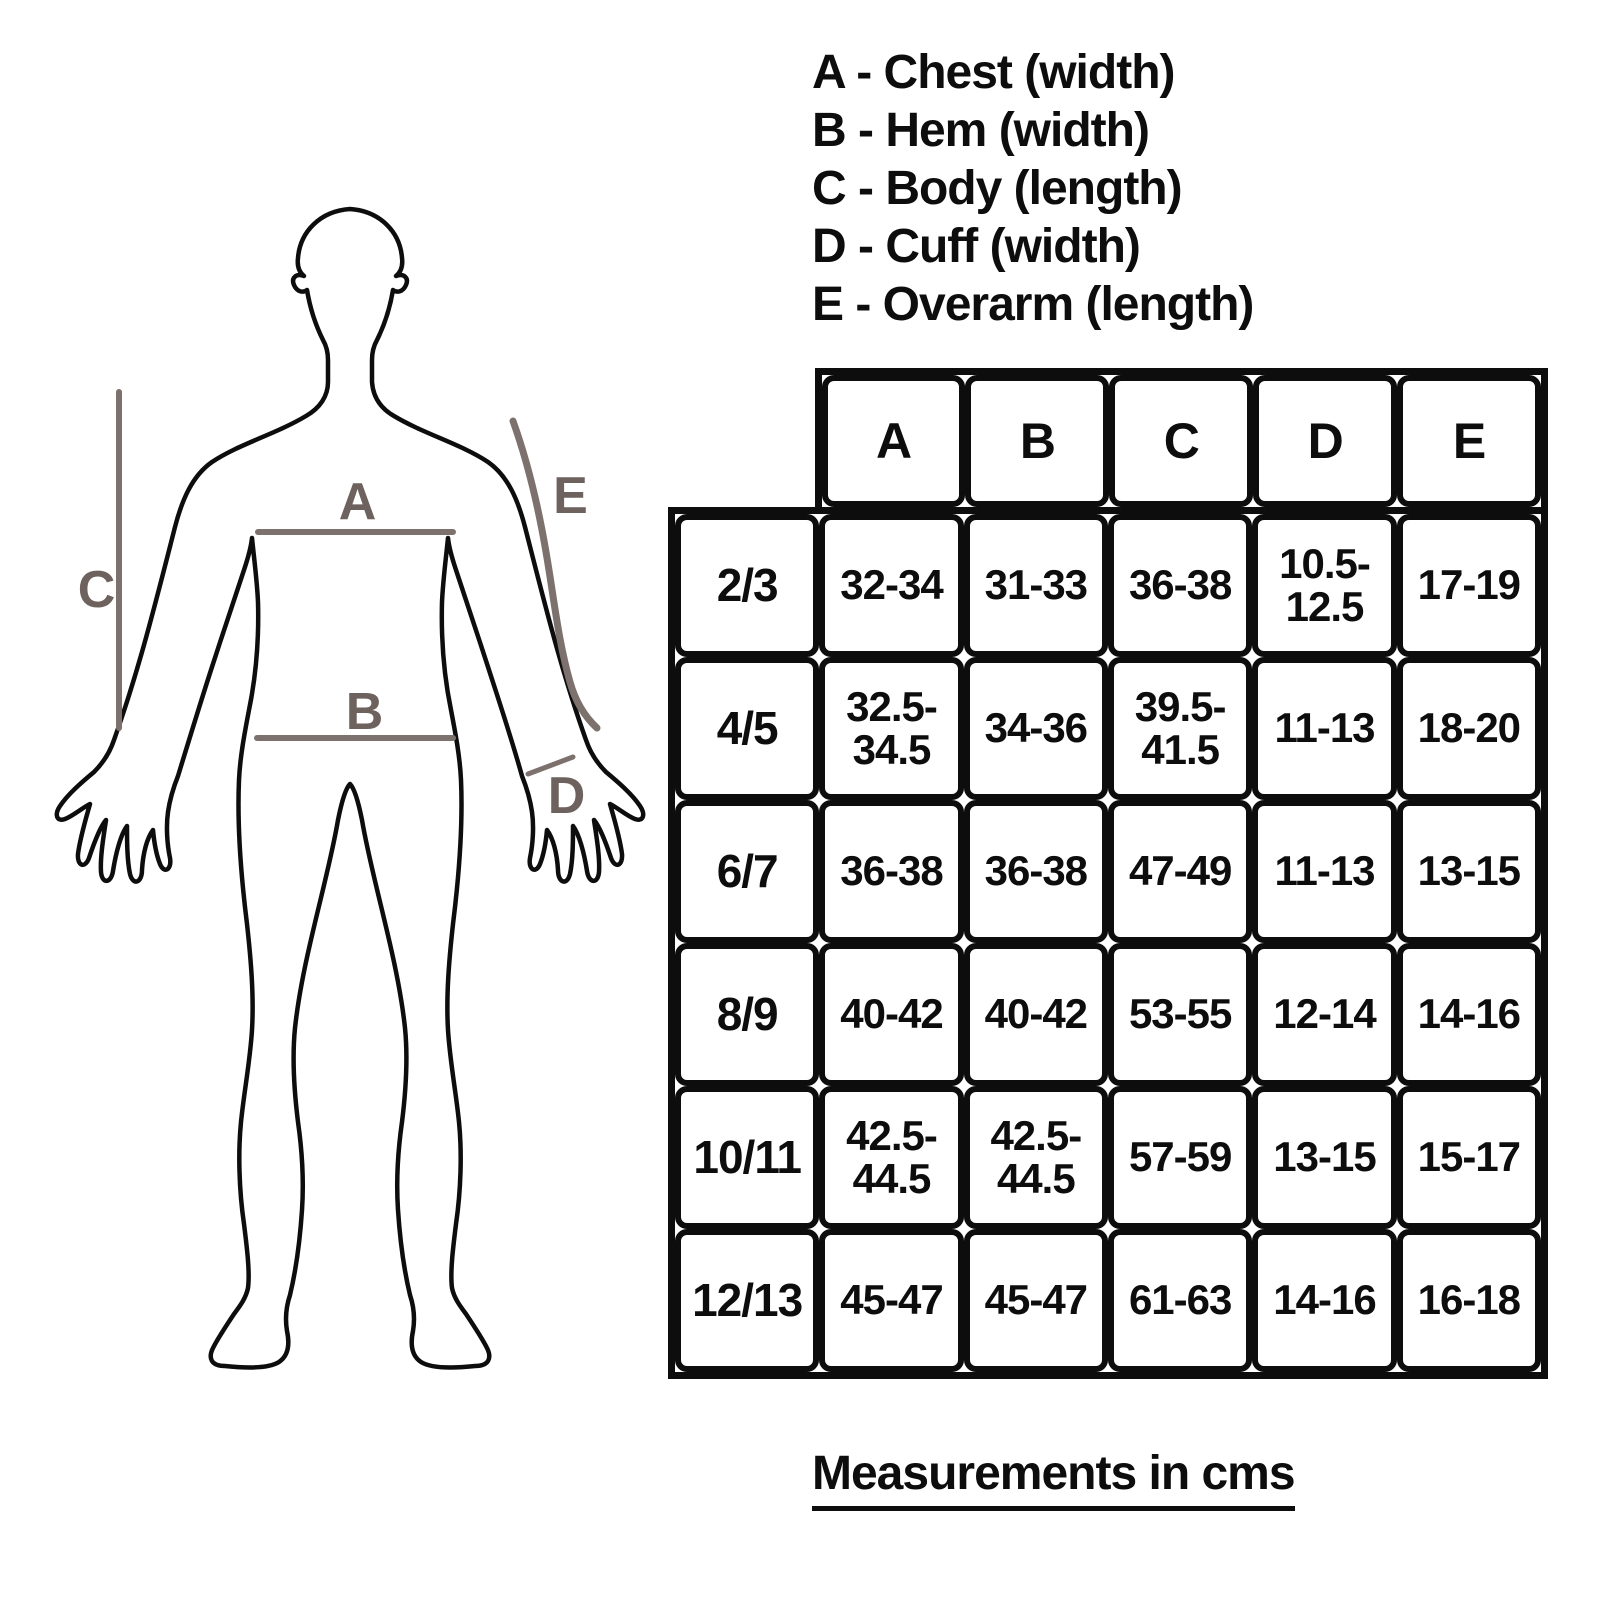  I want to click on legend-item-e: E - Overarm (length), so click(1033, 304).